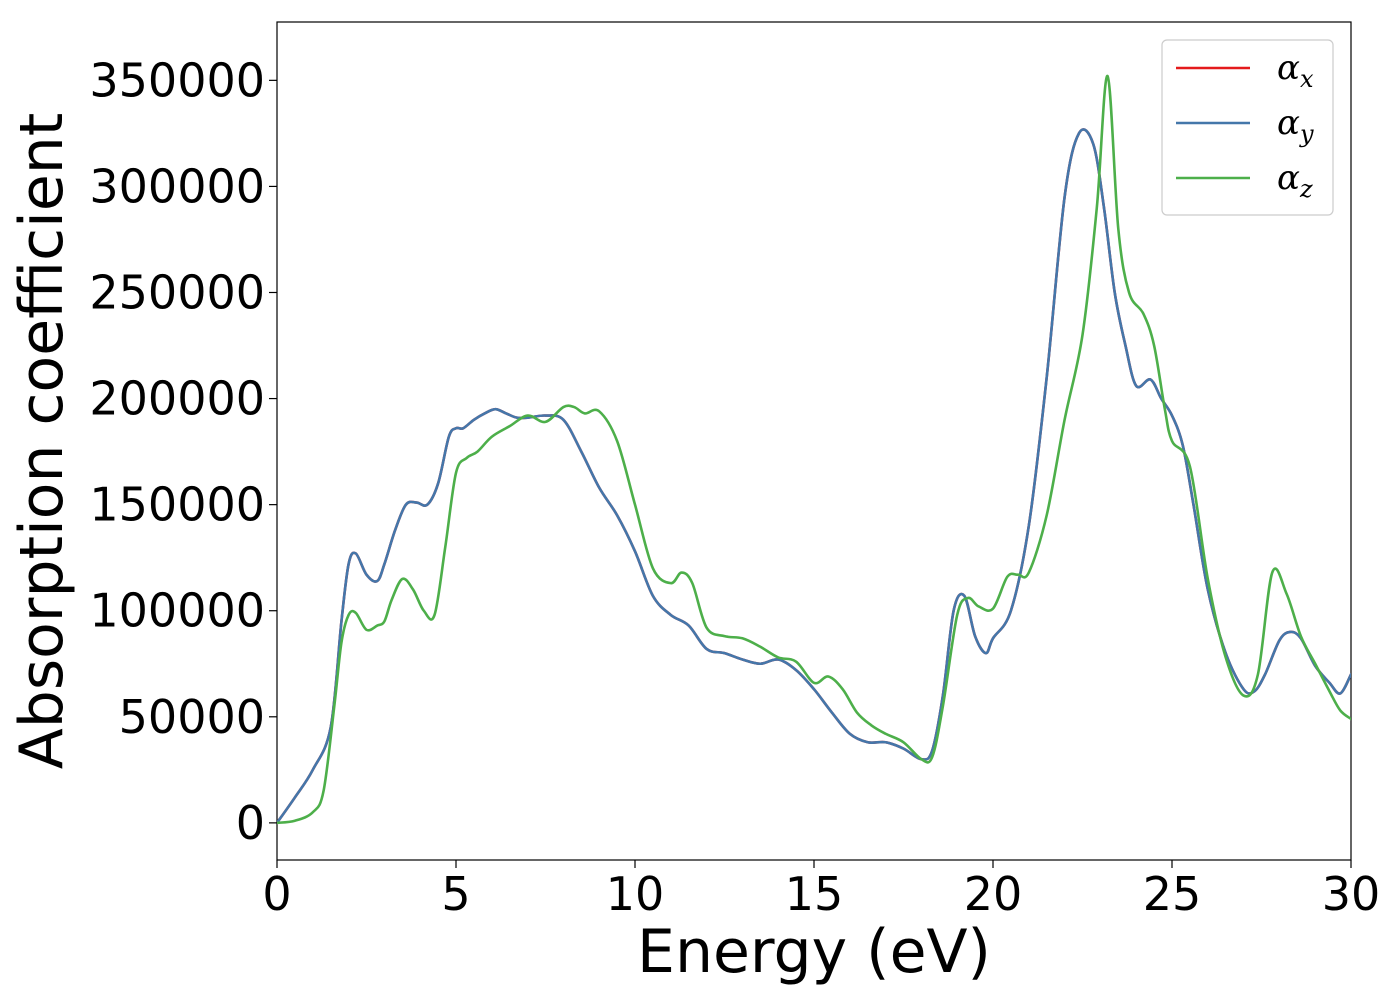 This screenshot has height=1000, width=1400. I want to click on x-tick-label: 15, so click(814, 894).